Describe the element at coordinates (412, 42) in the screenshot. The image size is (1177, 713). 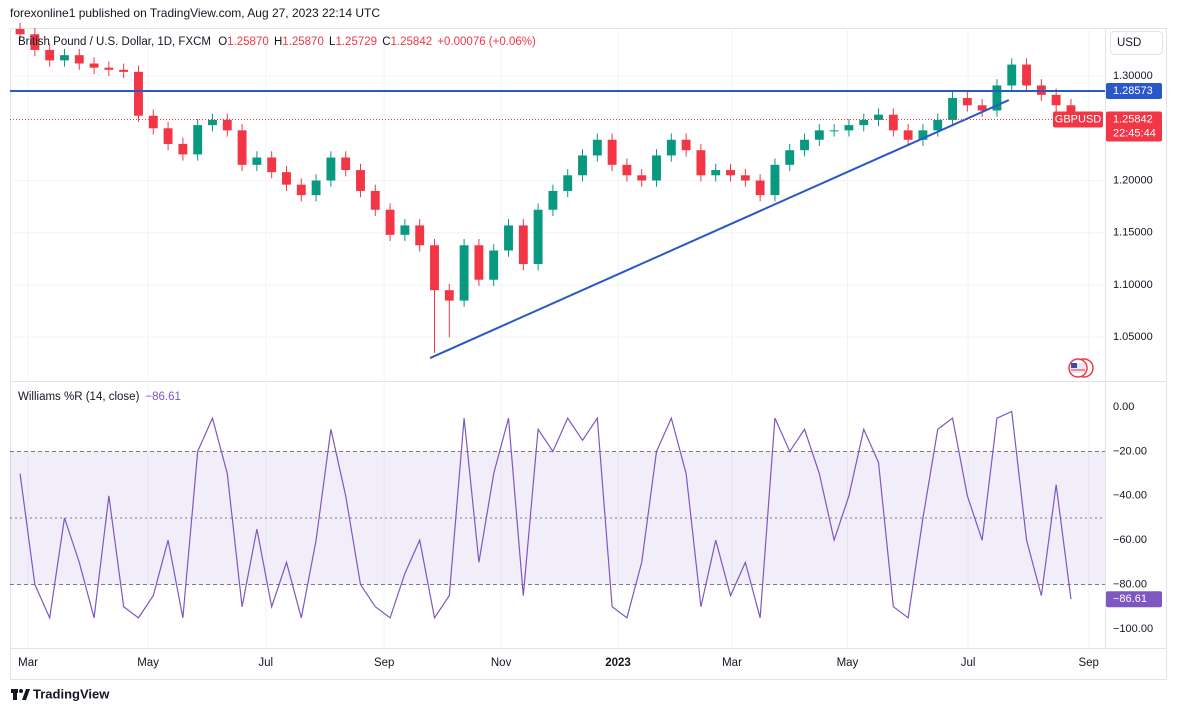
I see `legend-value: 1.25842` at that location.